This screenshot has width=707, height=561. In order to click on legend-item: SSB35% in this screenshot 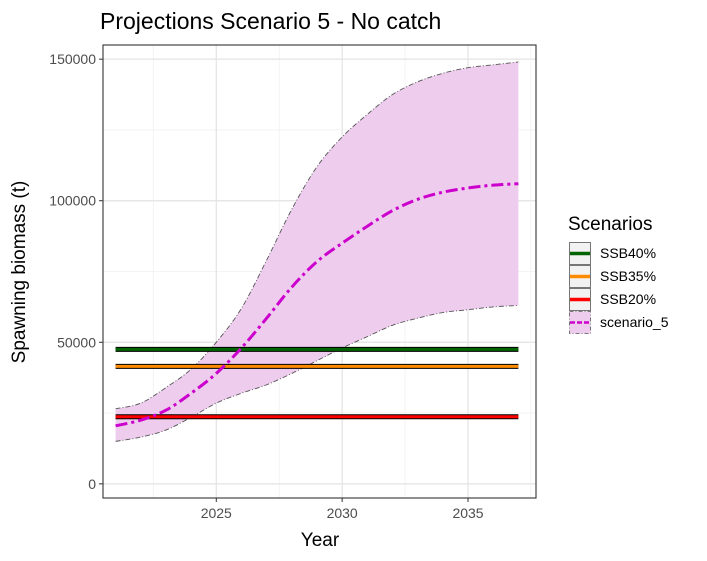, I will do `click(612, 276)`.